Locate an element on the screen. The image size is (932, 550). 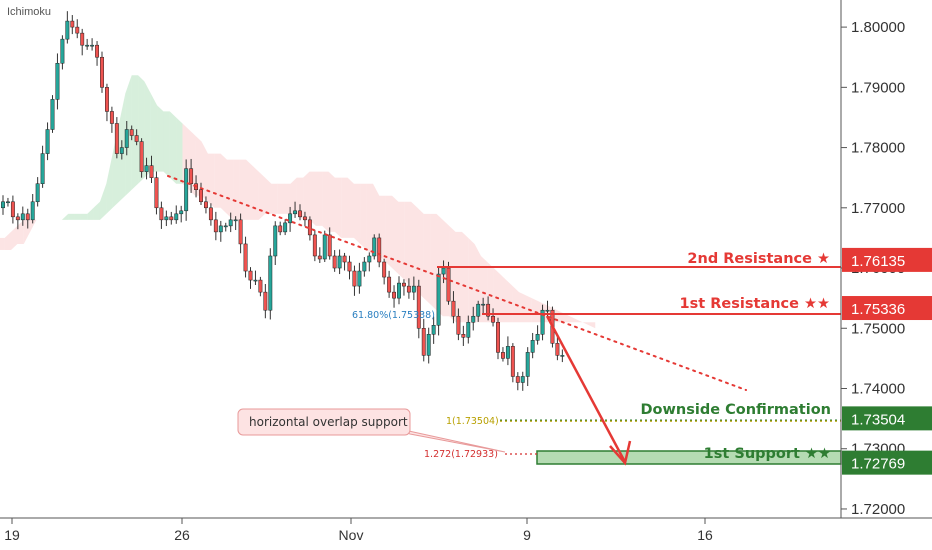
time-tick-label: 19 is located at coordinates (12, 535).